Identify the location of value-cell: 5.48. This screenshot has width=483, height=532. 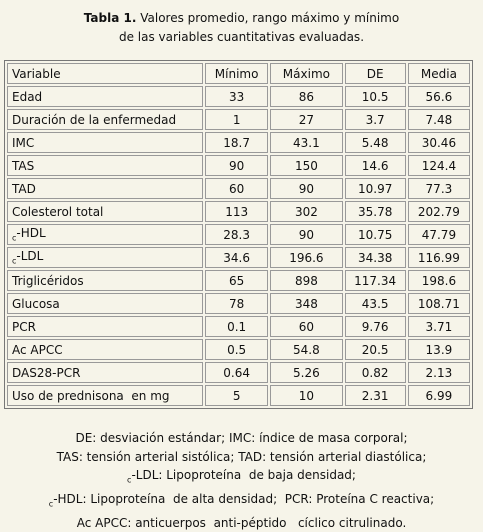
(375, 142).